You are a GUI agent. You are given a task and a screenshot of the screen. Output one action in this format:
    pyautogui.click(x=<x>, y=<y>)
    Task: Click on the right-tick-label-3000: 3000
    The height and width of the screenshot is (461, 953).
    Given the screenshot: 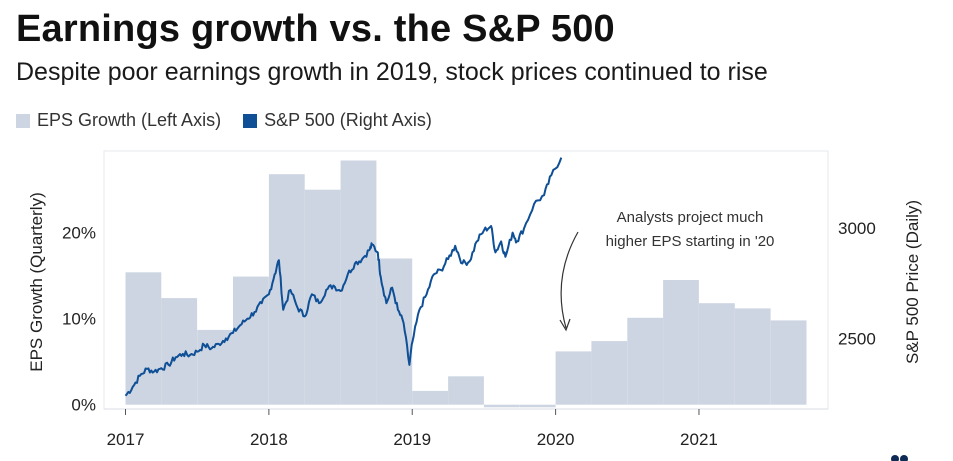 What is the action you would take?
    pyautogui.click(x=857, y=228)
    